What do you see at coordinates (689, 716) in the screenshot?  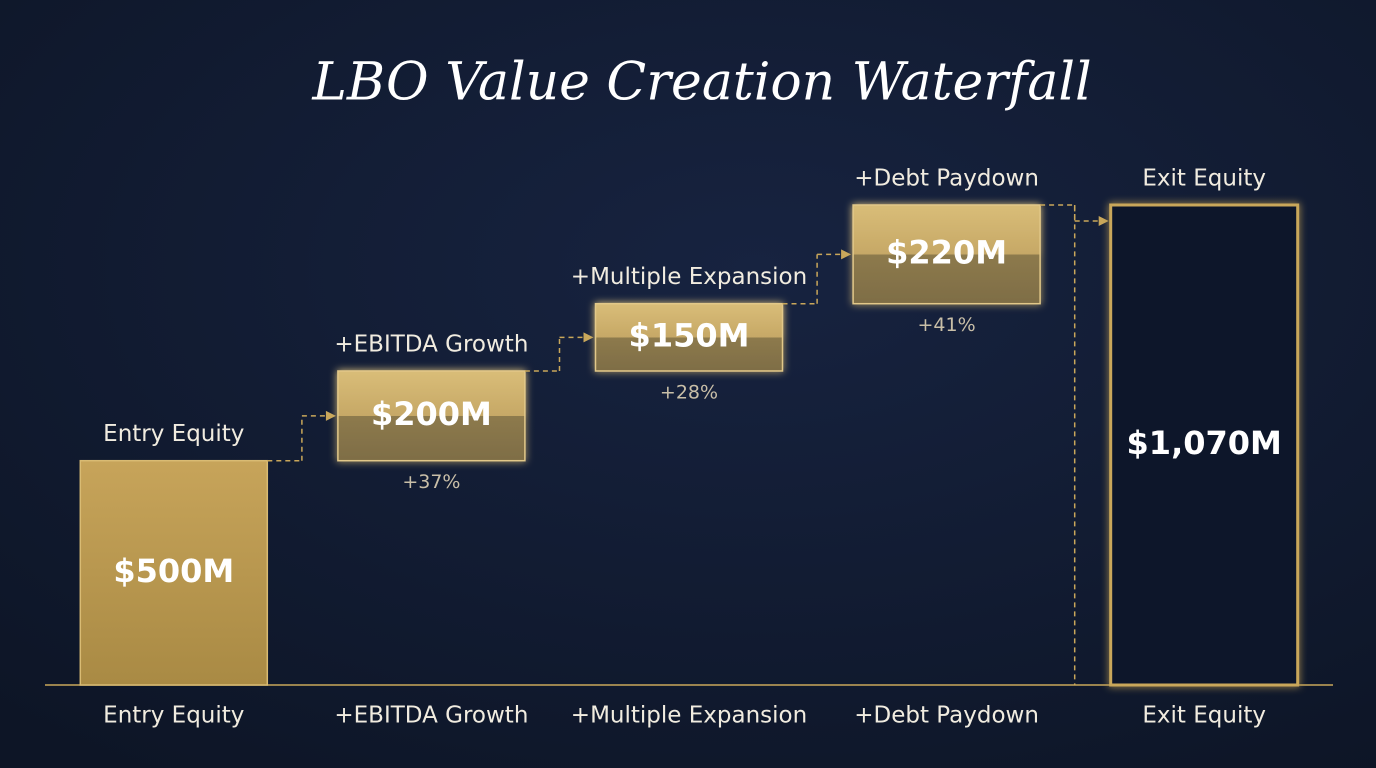 I see `x-tick-label: +Multiple Expansion` at bounding box center [689, 716].